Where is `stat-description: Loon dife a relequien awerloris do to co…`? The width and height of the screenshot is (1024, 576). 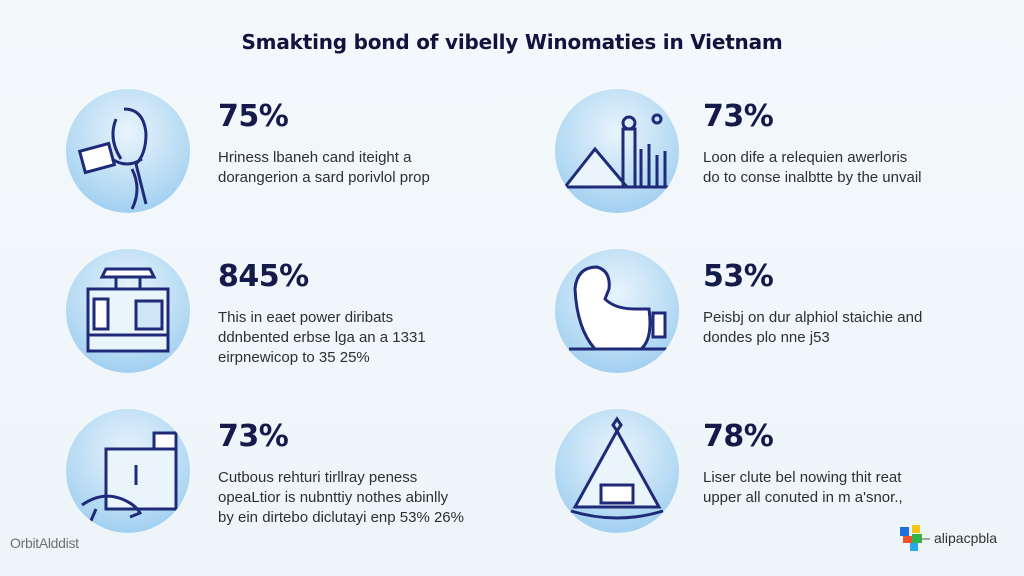 stat-description: Loon dife a relequien awerloris do to co… is located at coordinates (848, 168).